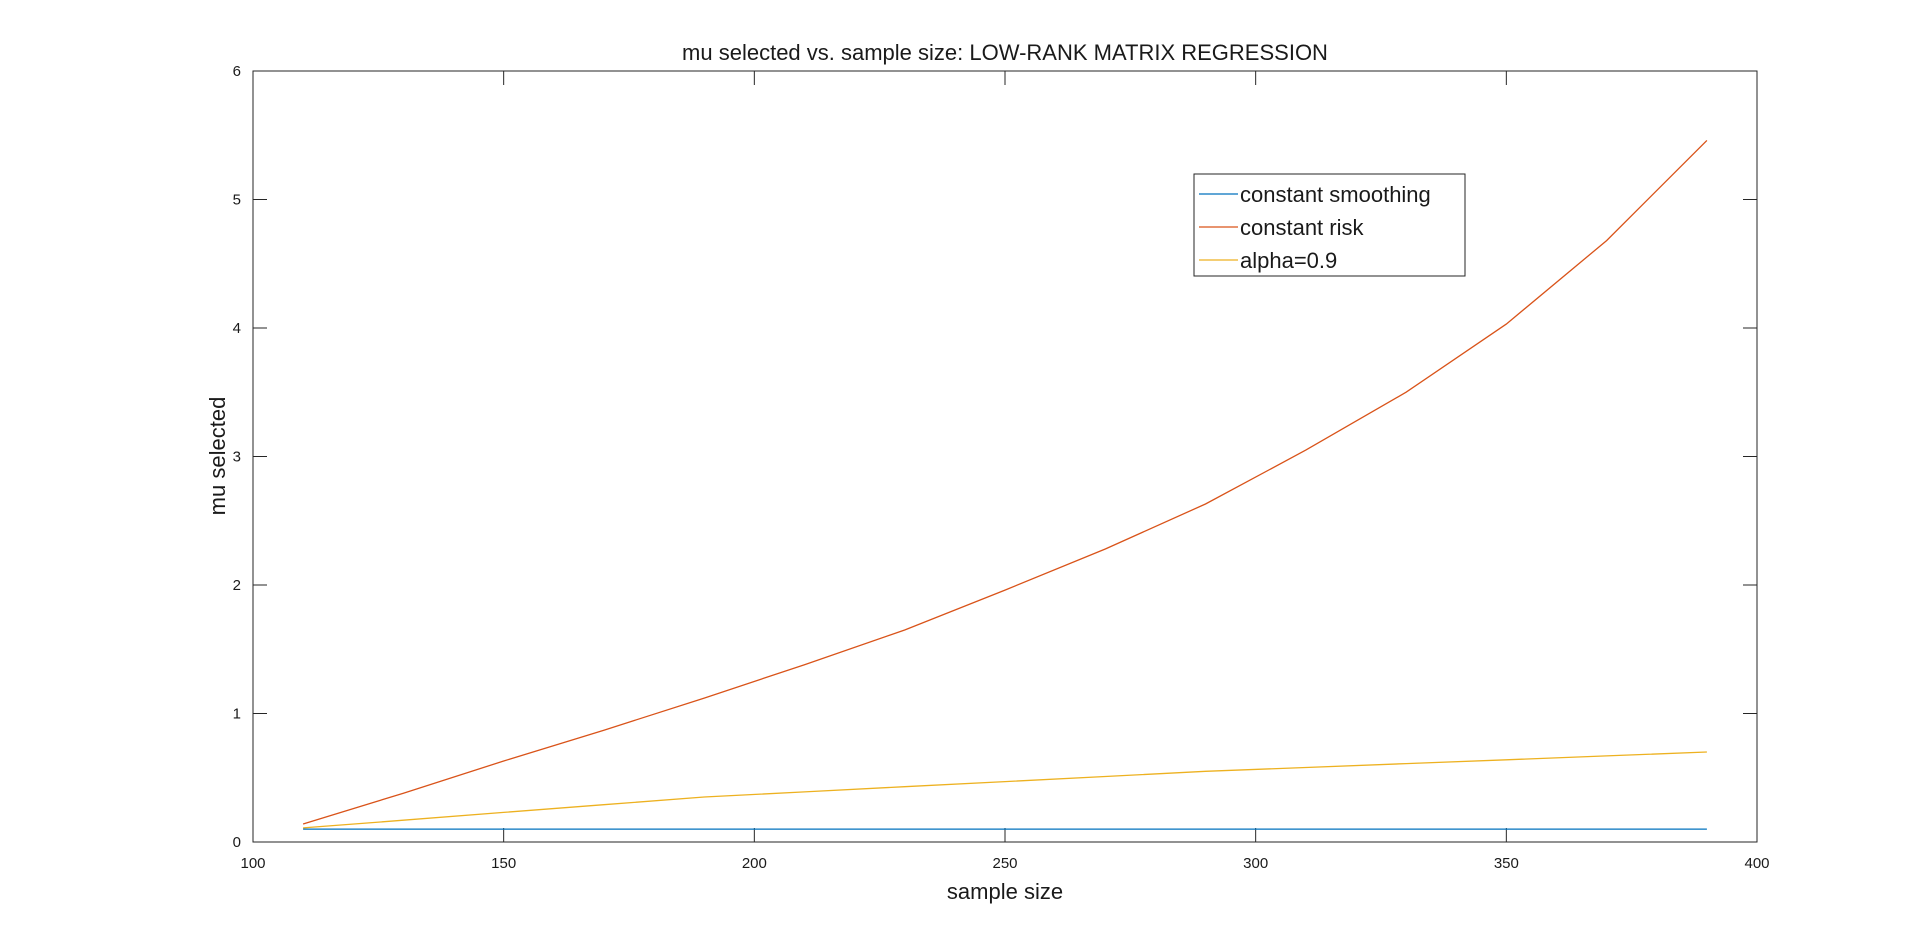 The image size is (1920, 937). Describe the element at coordinates (1255, 863) in the screenshot. I see `x-tick-label: 300` at that location.